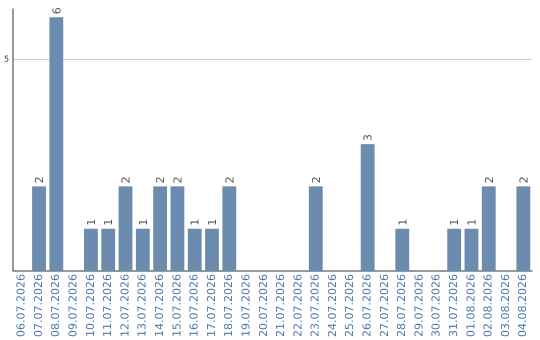 The image size is (540, 340). What do you see at coordinates (436, 306) in the screenshot?
I see `x-tick-label: 30.07.2026` at bounding box center [436, 306].